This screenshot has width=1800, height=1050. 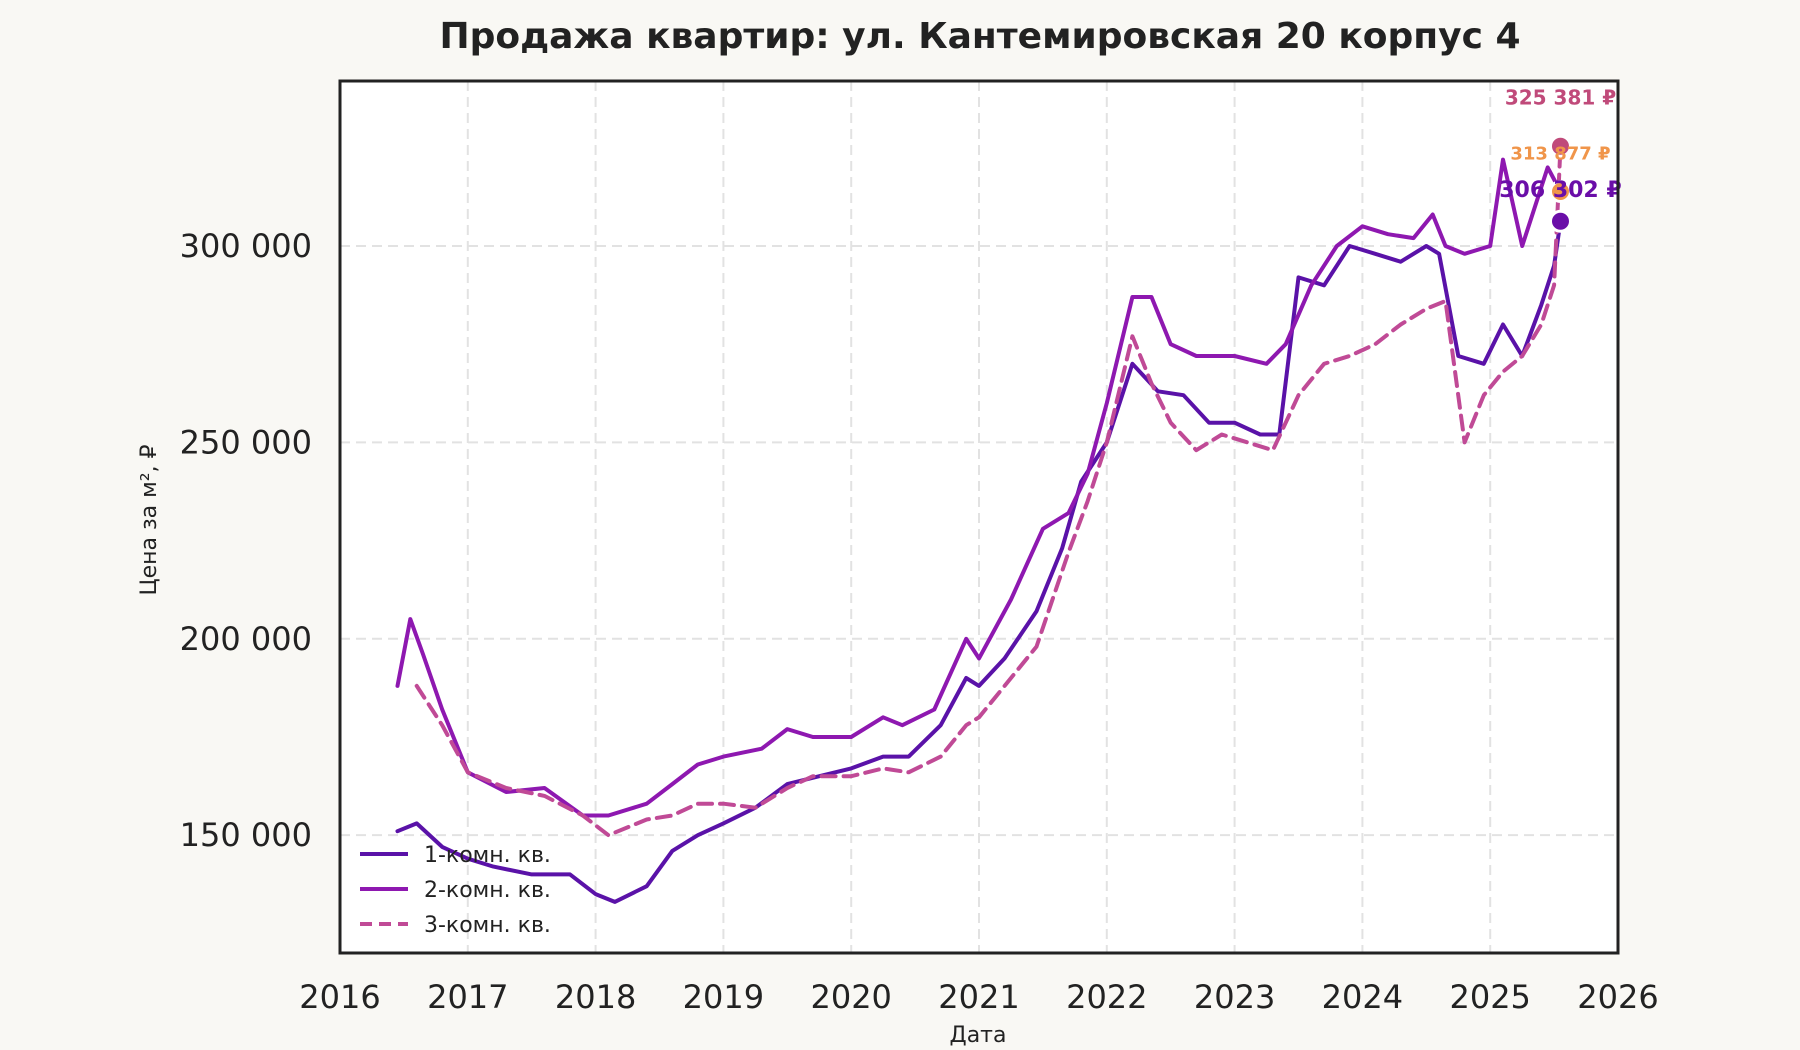 I want to click on y-tick-labels: 150 000 200 000 250 000 300 000, so click(x=246, y=540).